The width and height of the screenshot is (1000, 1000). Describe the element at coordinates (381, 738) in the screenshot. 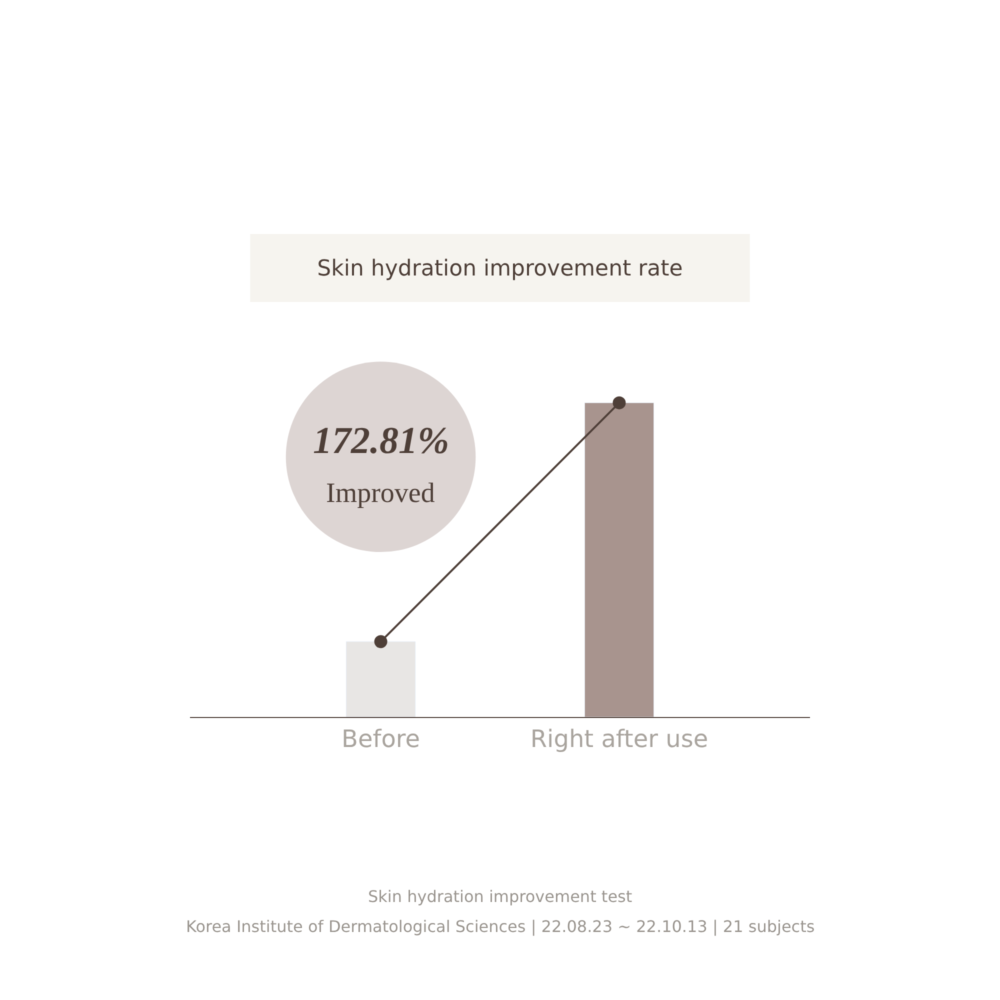

I see `x-tick-label: Before` at that location.